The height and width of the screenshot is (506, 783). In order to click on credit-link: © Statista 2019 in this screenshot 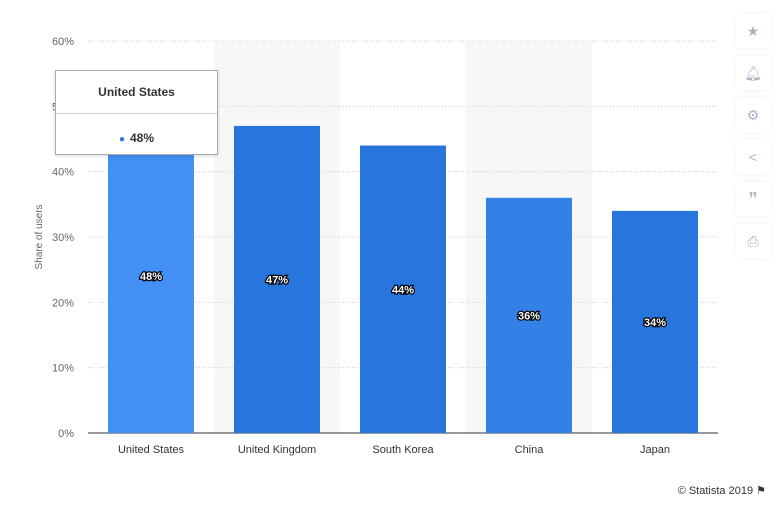, I will do `click(715, 491)`.